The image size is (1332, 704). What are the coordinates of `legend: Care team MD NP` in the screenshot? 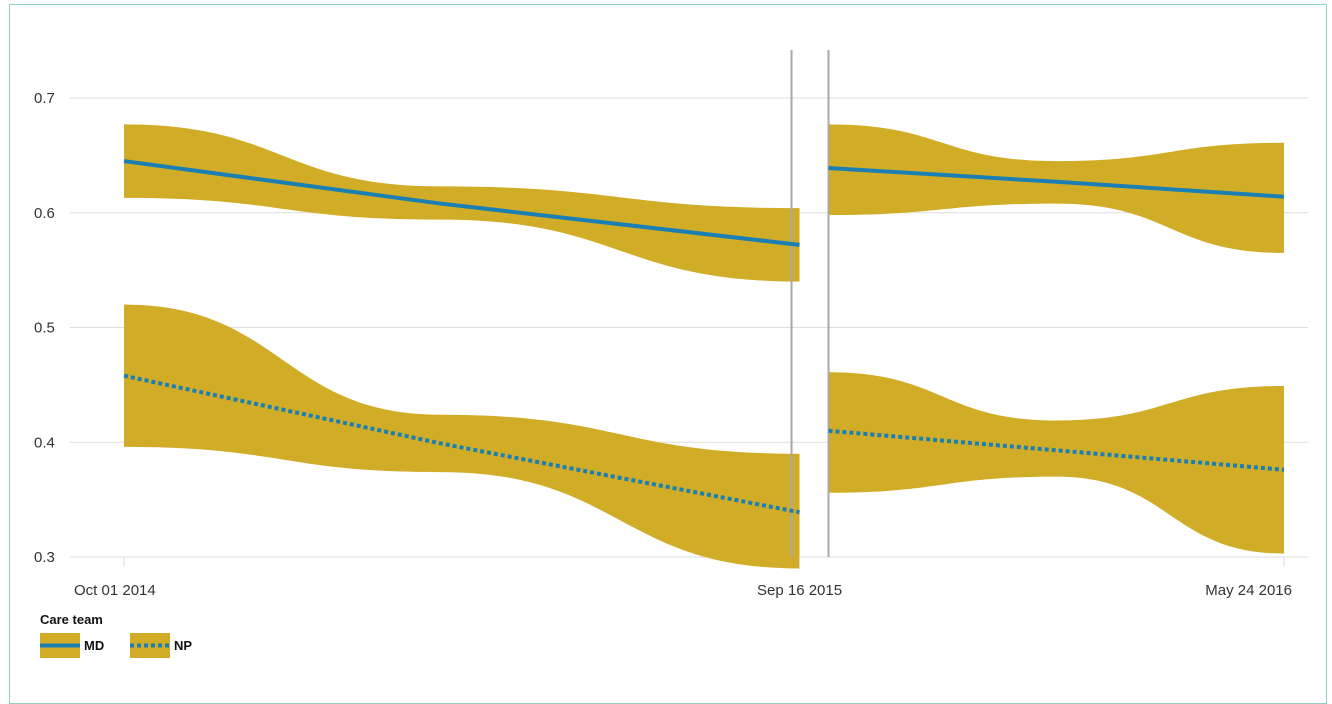 It's located at (116, 635).